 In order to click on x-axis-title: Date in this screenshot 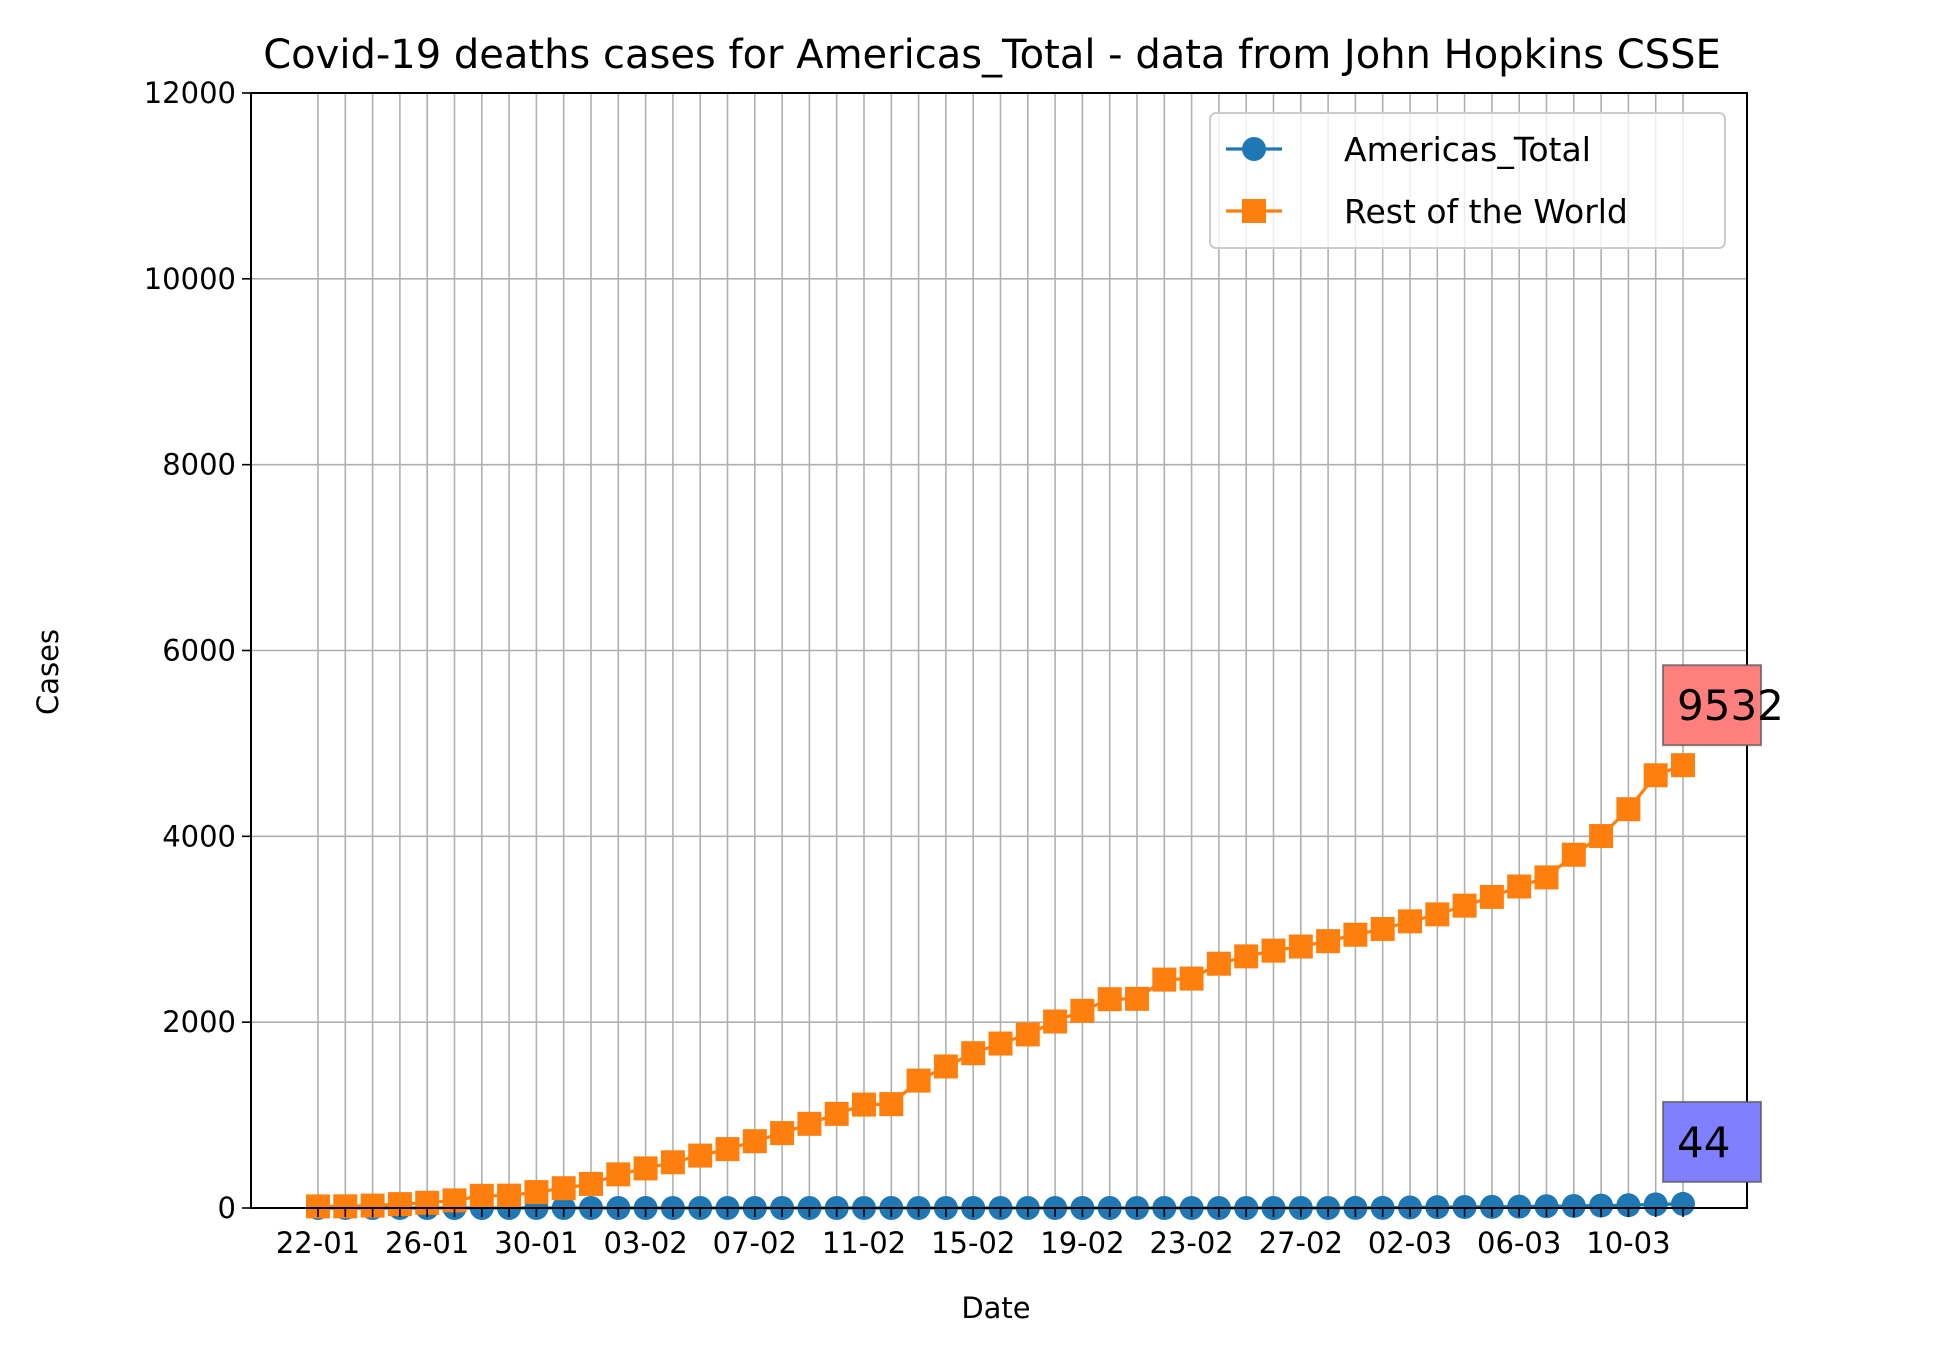, I will do `click(995, 1308)`.